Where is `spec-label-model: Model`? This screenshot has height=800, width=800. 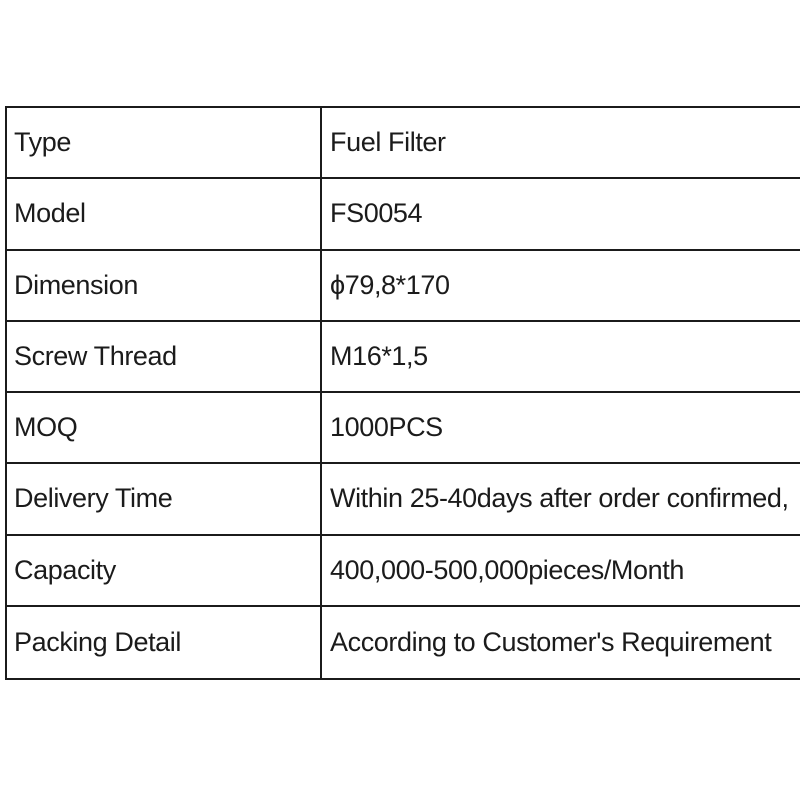 spec-label-model: Model is located at coordinates (164, 214).